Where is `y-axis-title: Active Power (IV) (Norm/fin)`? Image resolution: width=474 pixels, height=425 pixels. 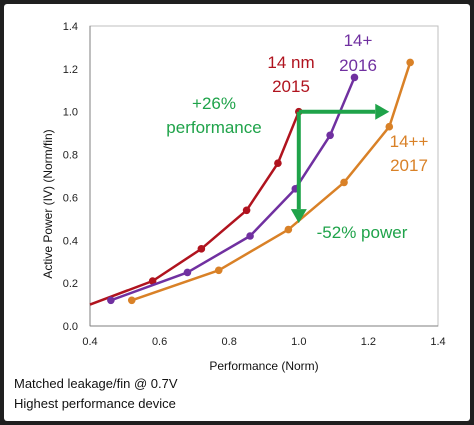
y-axis-title: Active Power (IV) (Norm/fin) is located at coordinates (48, 203).